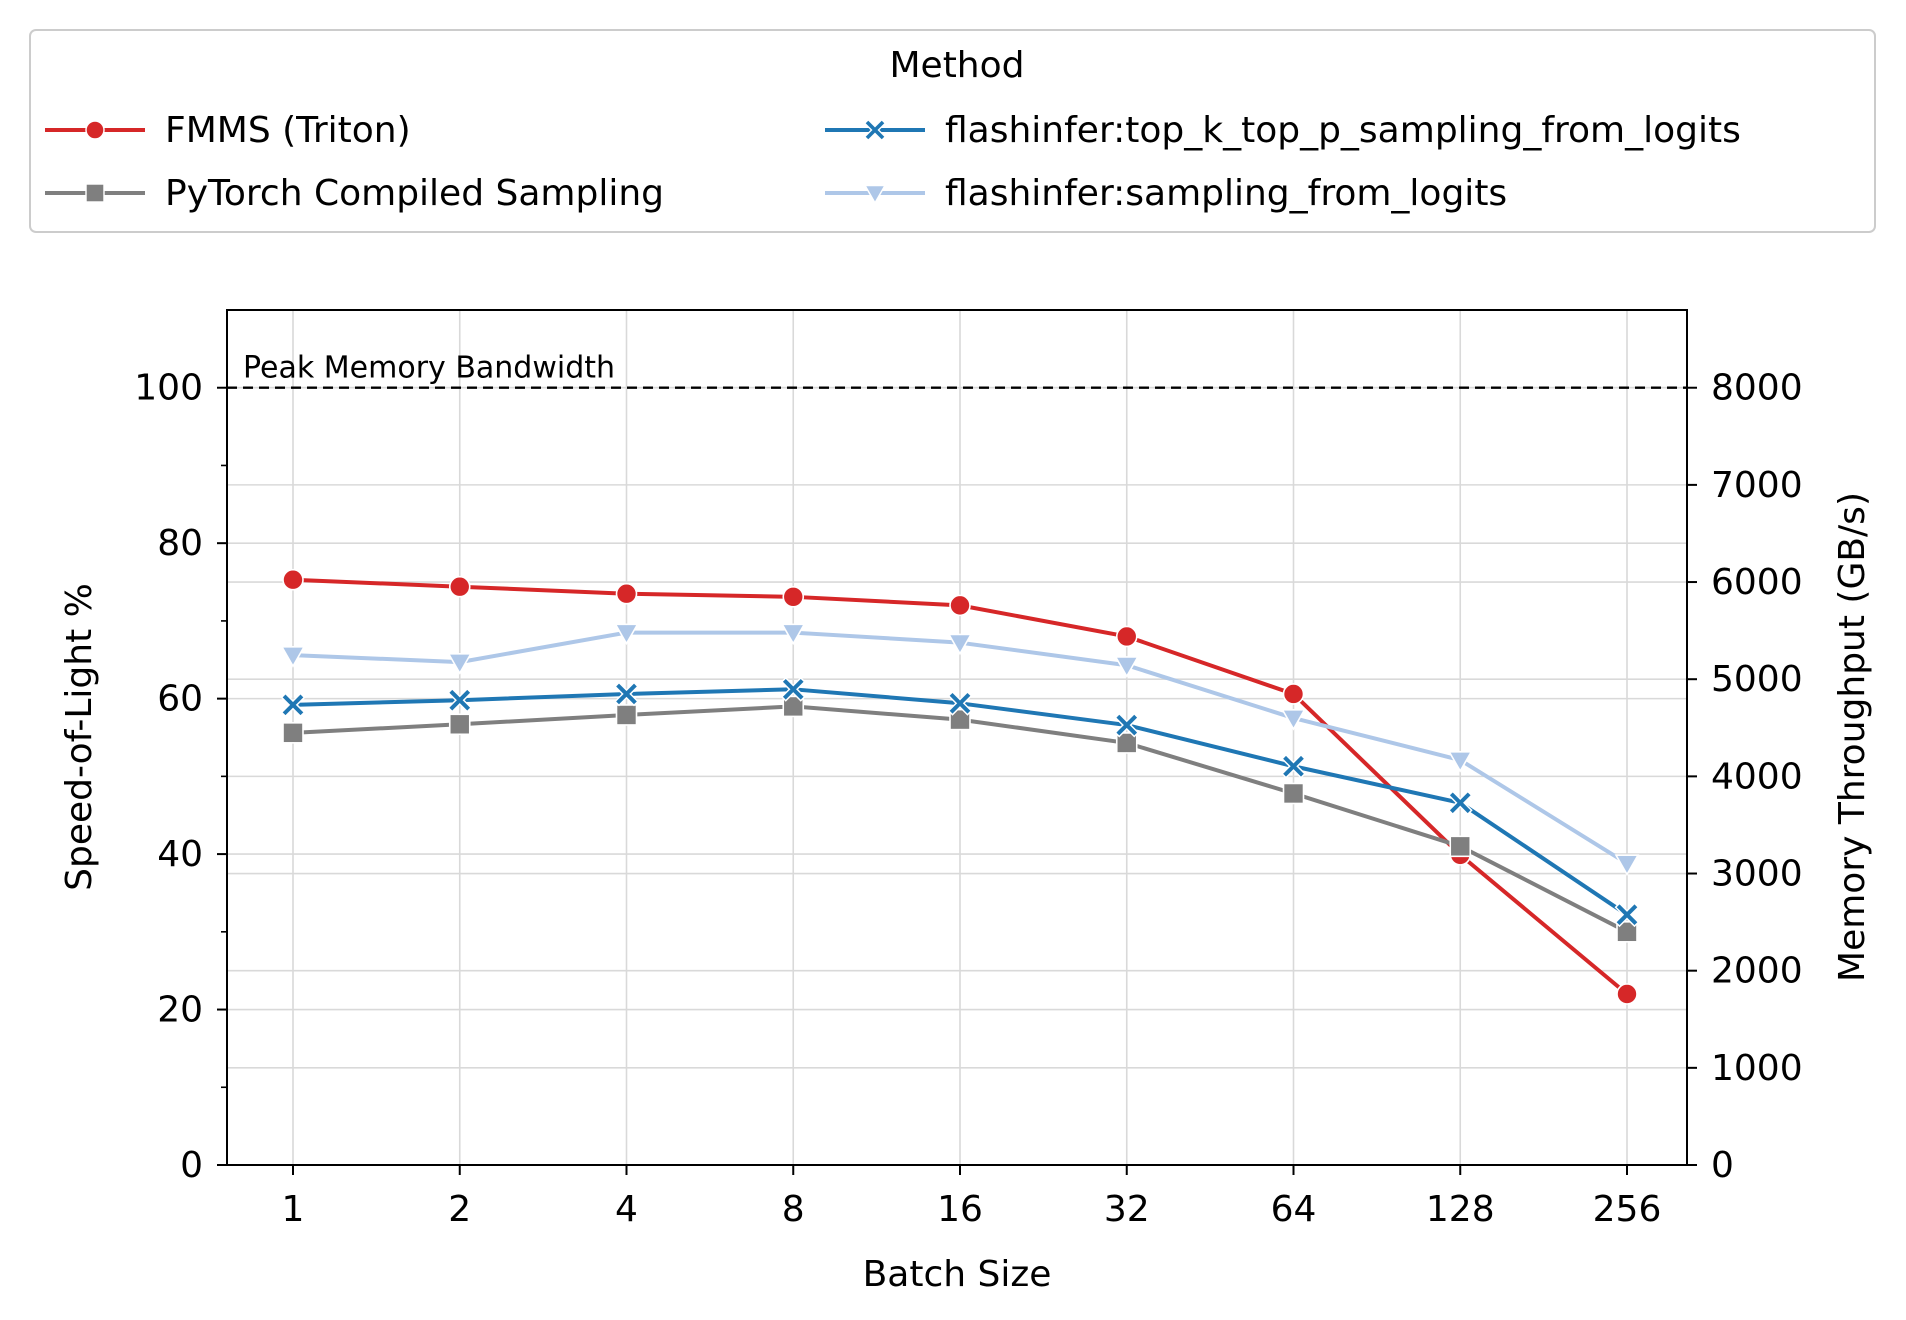  Describe the element at coordinates (957, 370) in the screenshot. I see `reference-line-group: Peak Memory Bandwidth` at that location.